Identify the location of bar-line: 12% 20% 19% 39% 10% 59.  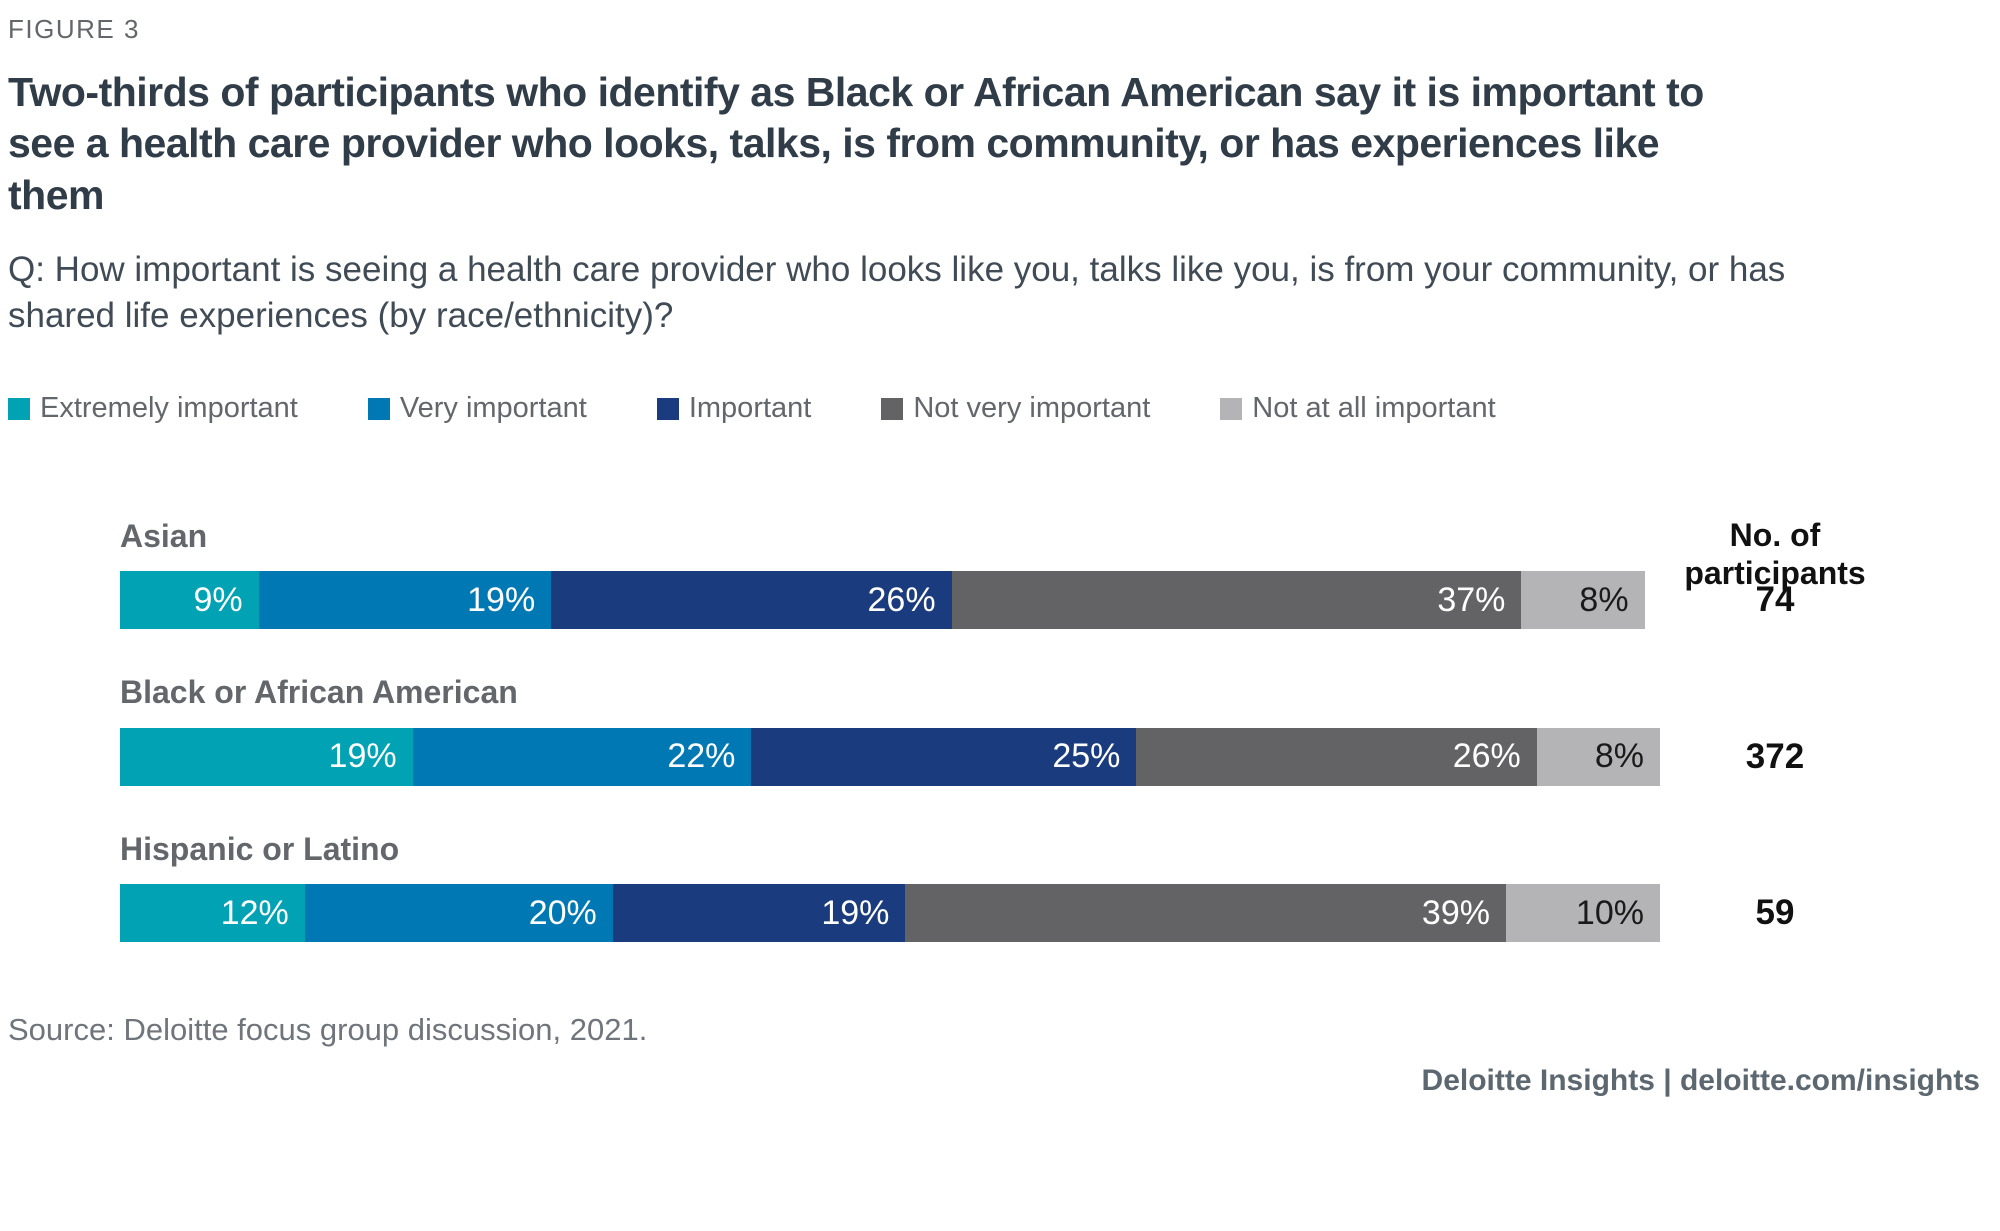
(1056, 913).